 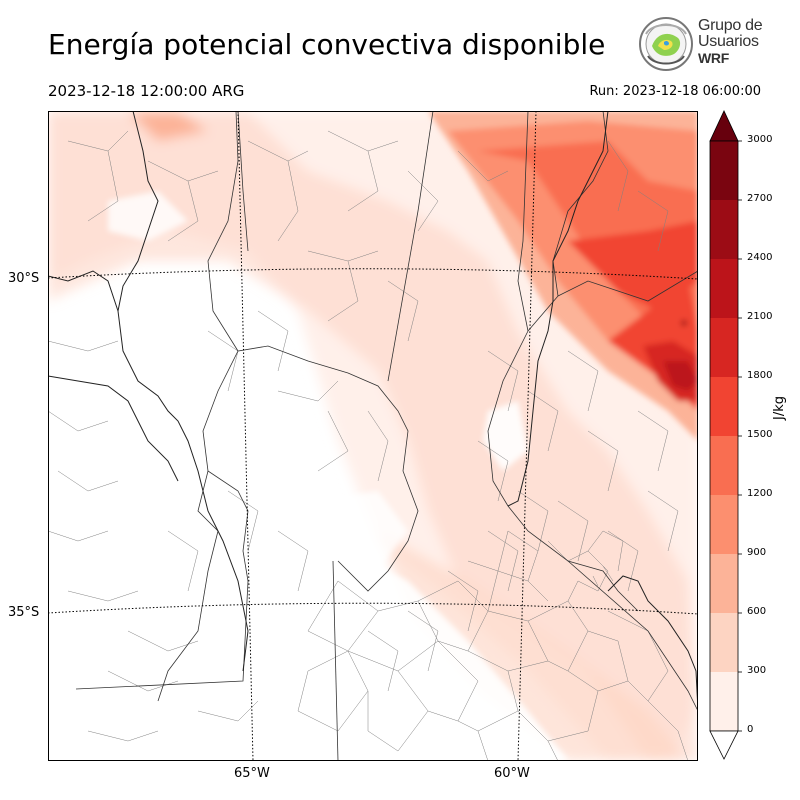 What do you see at coordinates (750, 729) in the screenshot?
I see `colorbar-tick-label: 0` at bounding box center [750, 729].